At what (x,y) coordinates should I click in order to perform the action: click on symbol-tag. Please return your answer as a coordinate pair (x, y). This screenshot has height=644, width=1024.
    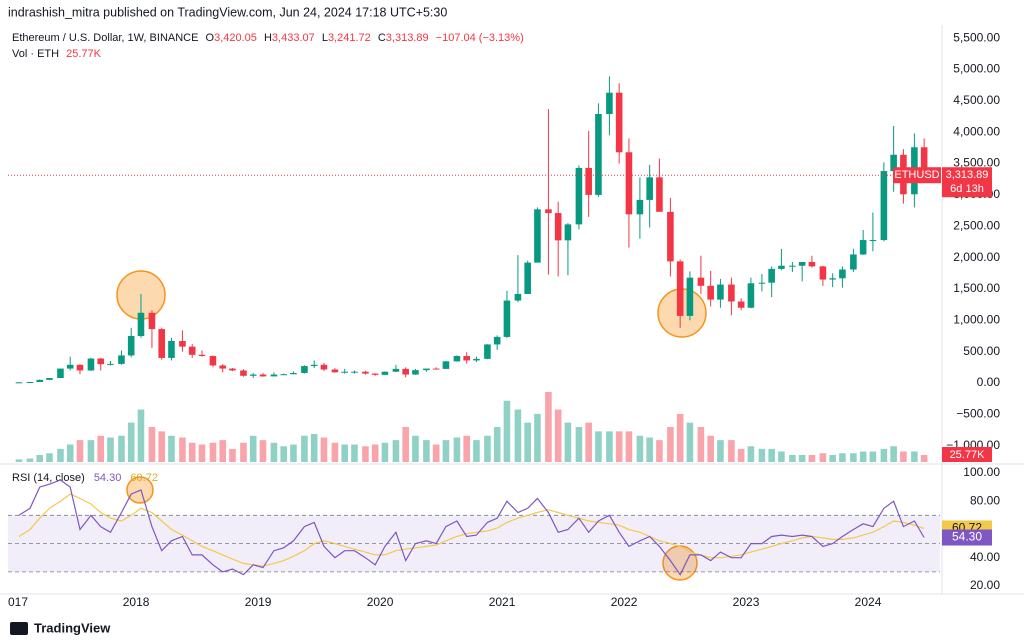
    Looking at the image, I should click on (917, 175).